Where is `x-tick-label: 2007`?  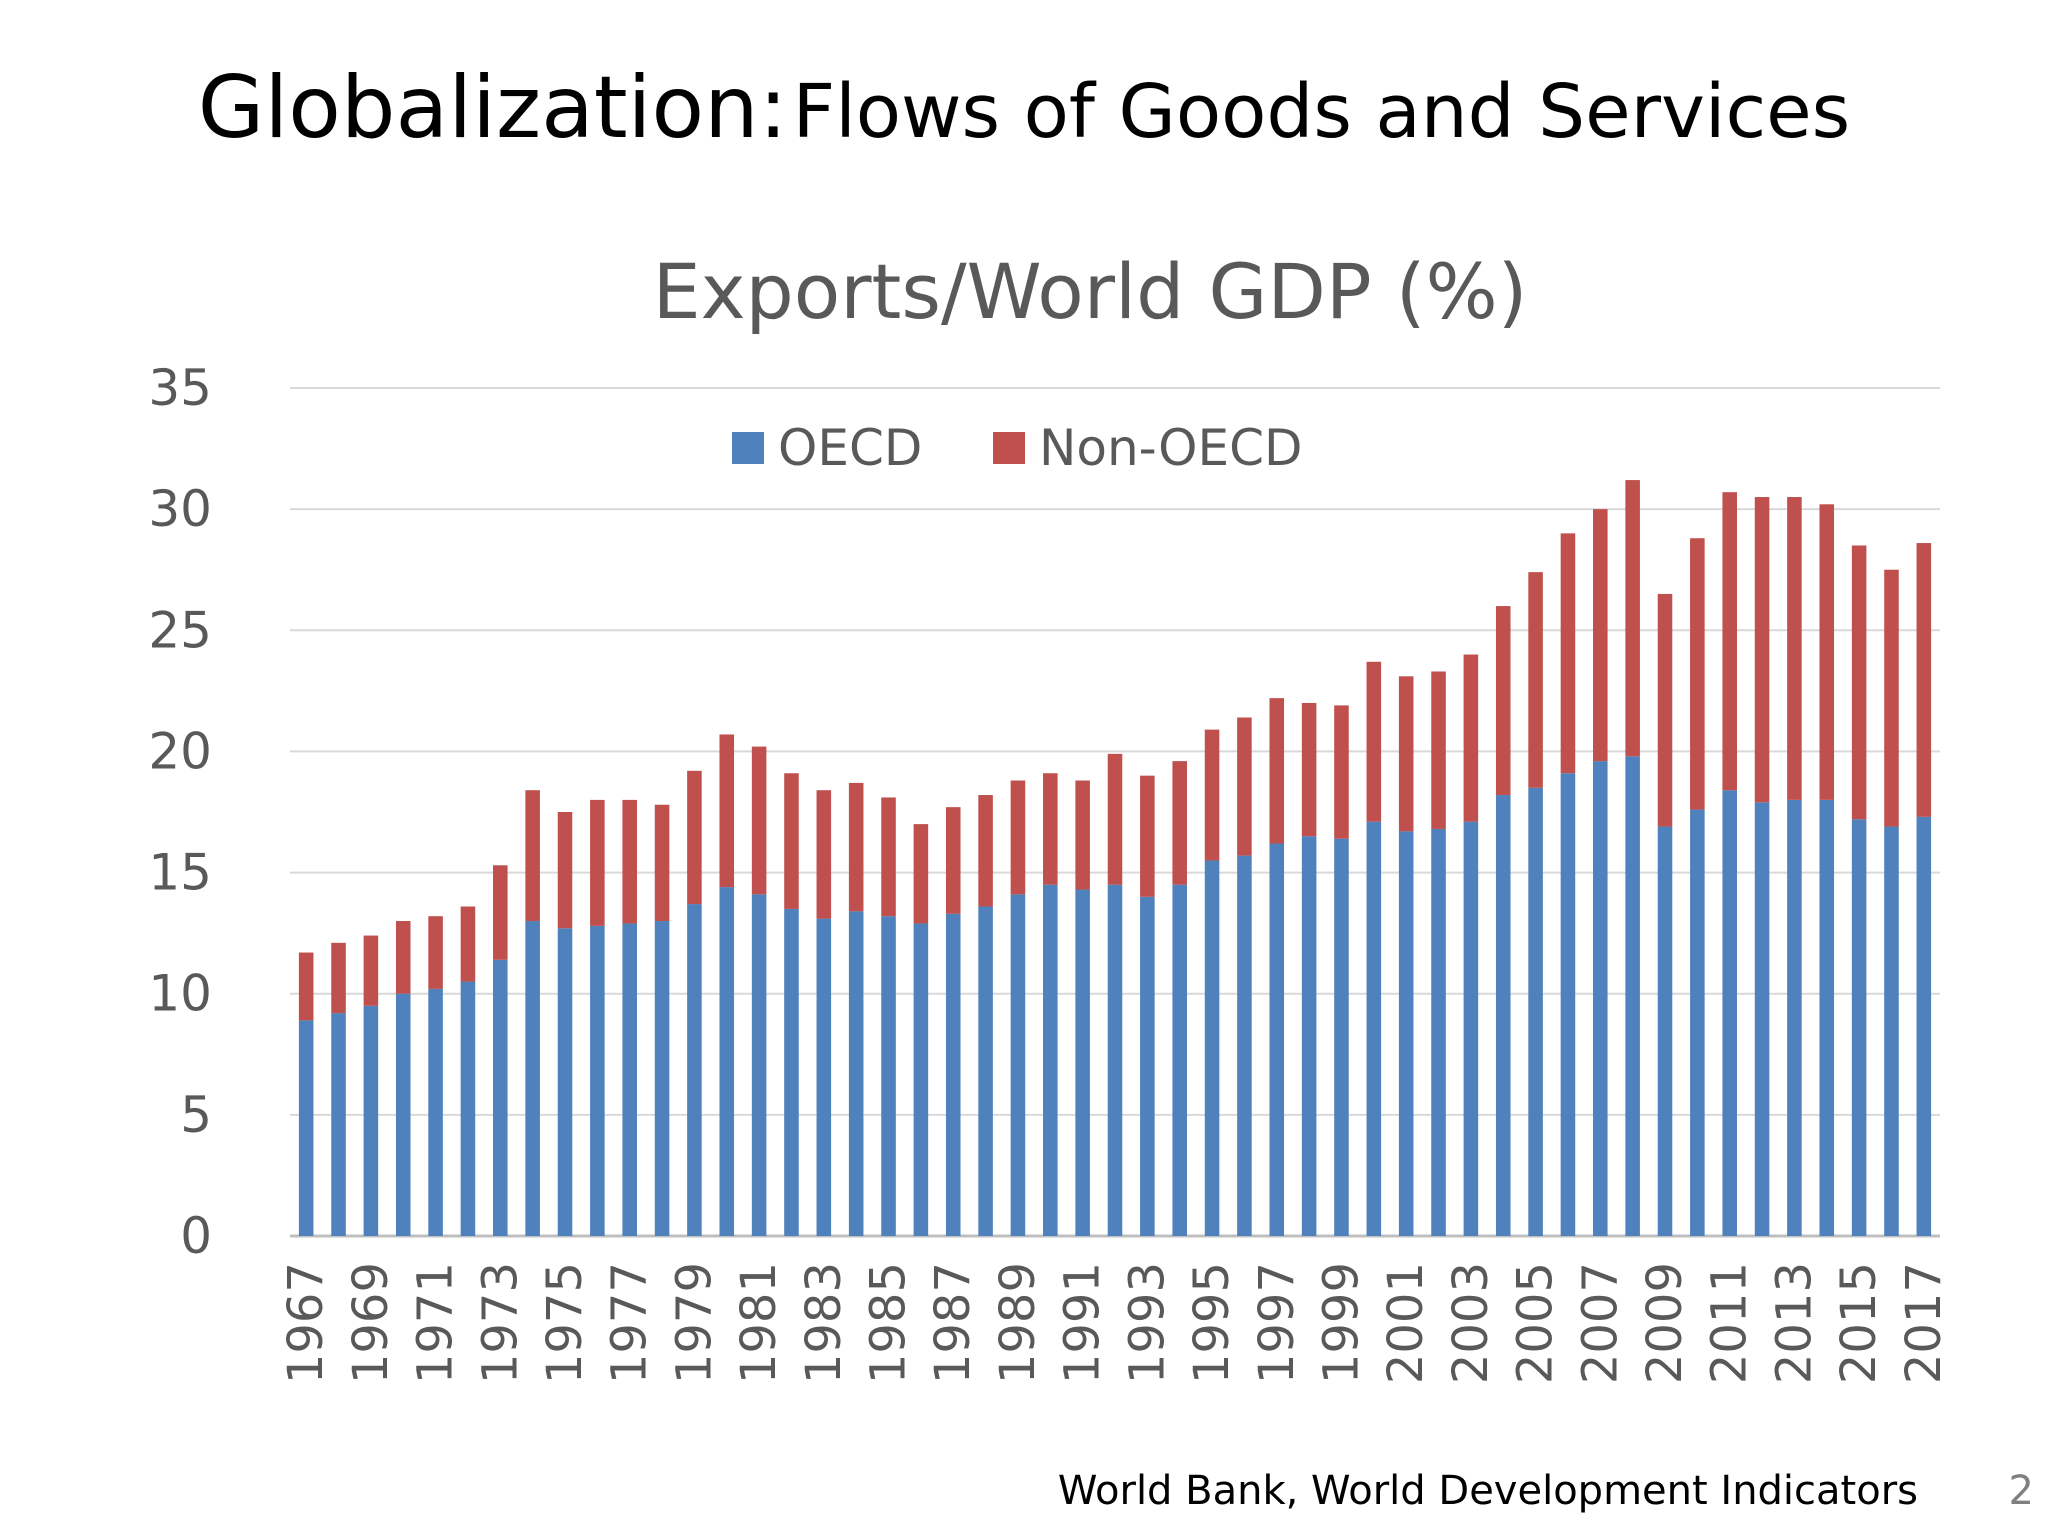
x-tick-label: 2007 is located at coordinates (1600, 1323).